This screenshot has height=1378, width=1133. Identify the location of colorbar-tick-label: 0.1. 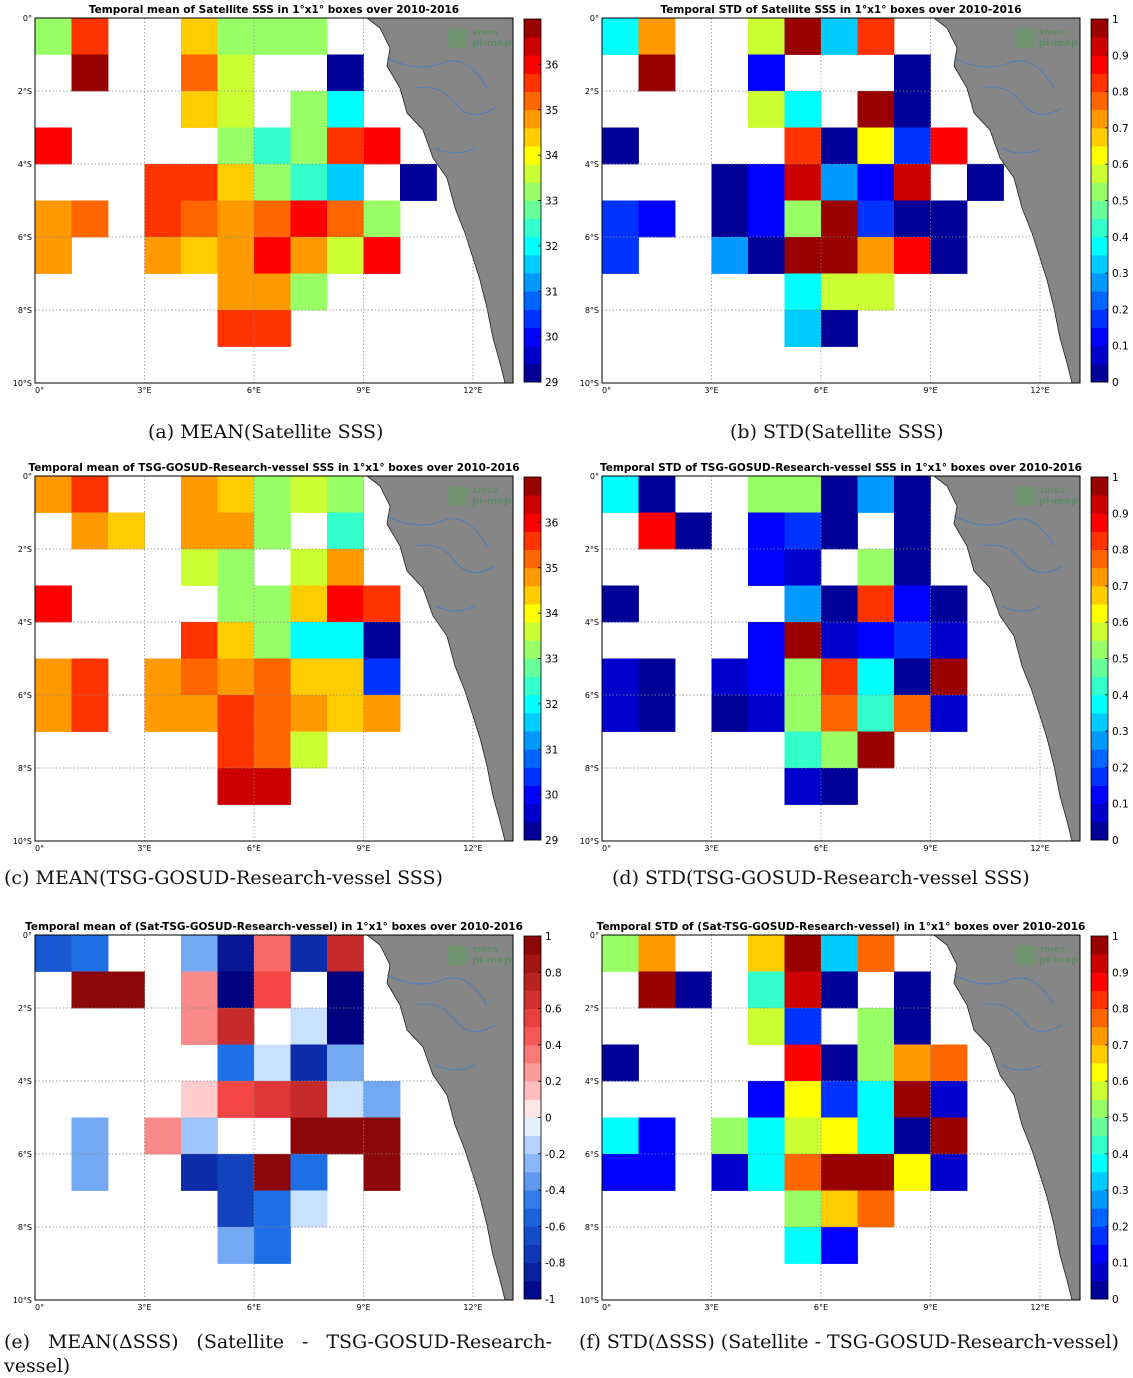
(1120, 1264).